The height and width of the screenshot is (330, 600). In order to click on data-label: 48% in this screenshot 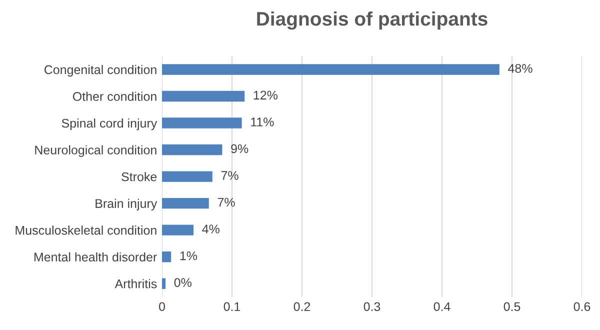, I will do `click(520, 68)`.